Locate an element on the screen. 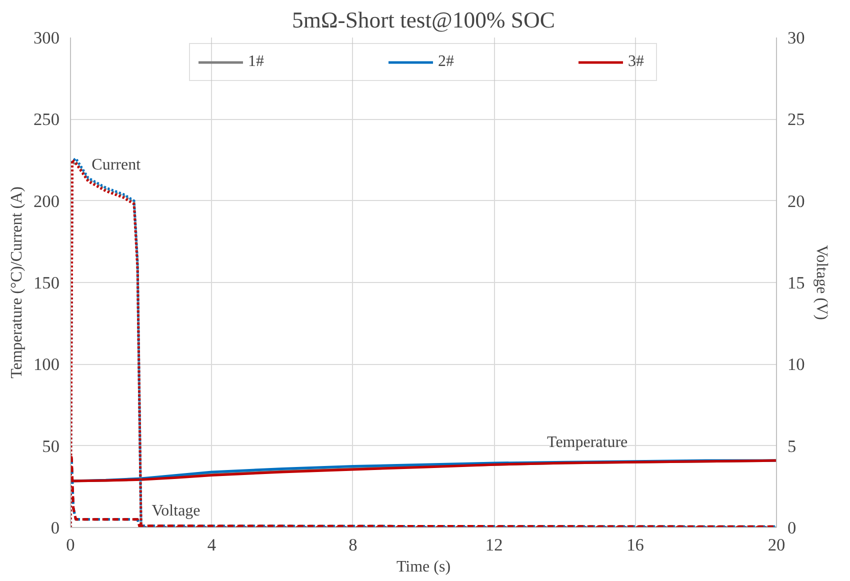 This screenshot has height=581, width=850. annotation: Current is located at coordinates (117, 165).